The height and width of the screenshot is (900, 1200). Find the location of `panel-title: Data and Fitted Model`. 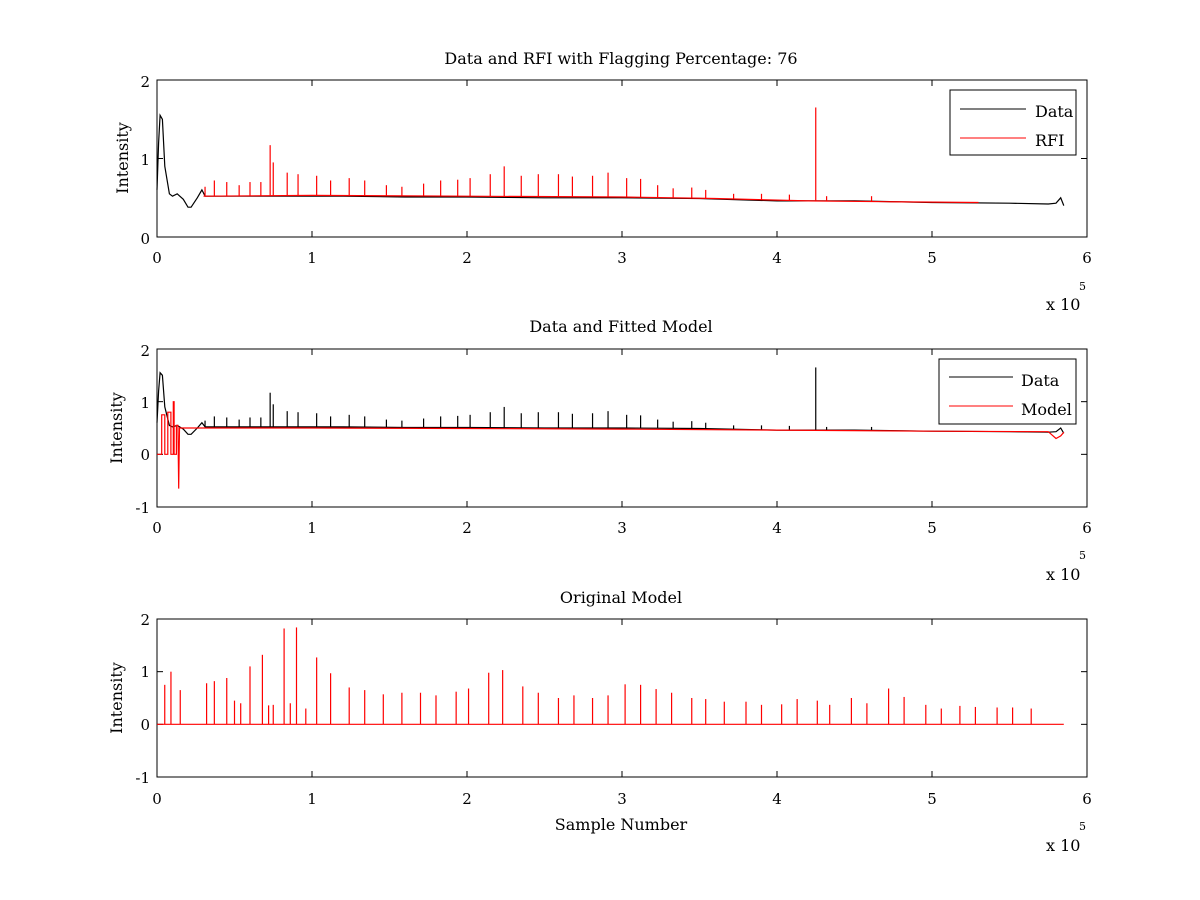

panel-title: Data and Fitted Model is located at coordinates (620, 326).